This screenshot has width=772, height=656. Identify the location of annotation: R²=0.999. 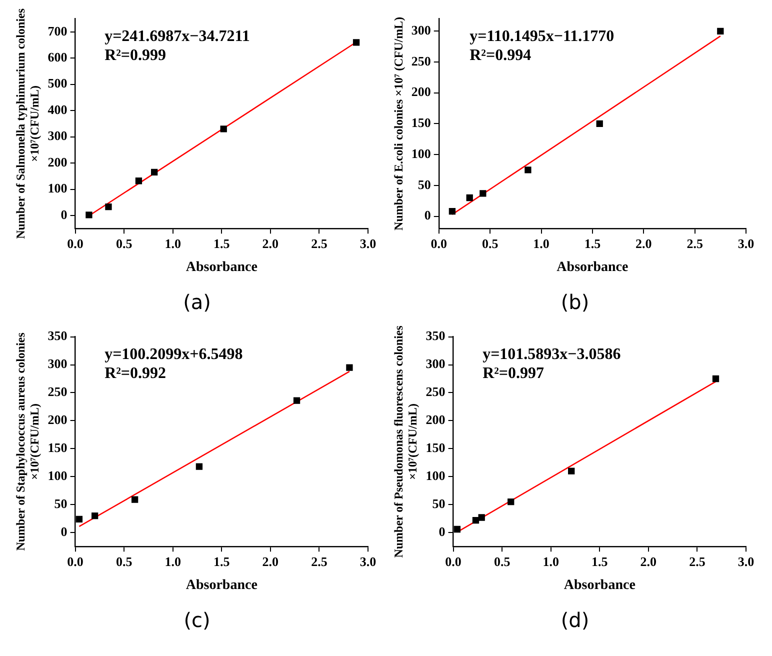
(135, 55).